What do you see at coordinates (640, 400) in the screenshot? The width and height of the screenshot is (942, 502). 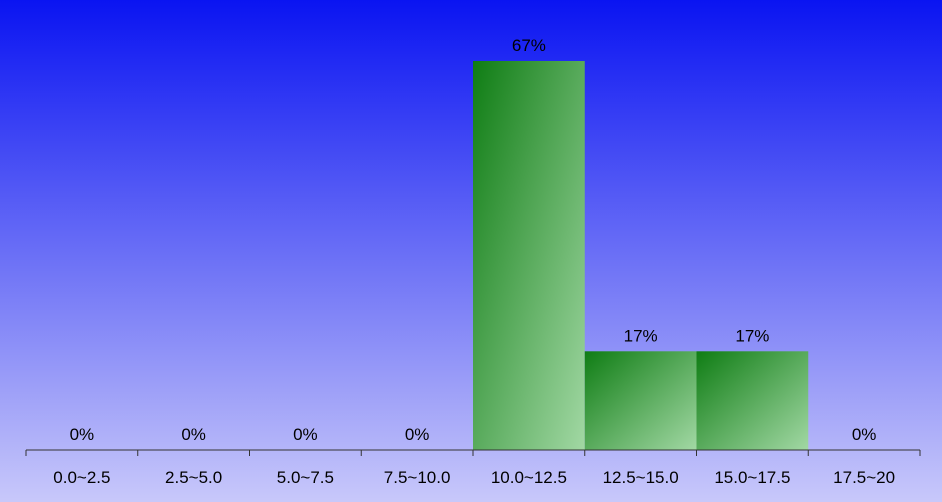 I see `bar-12.5~15.0` at bounding box center [640, 400].